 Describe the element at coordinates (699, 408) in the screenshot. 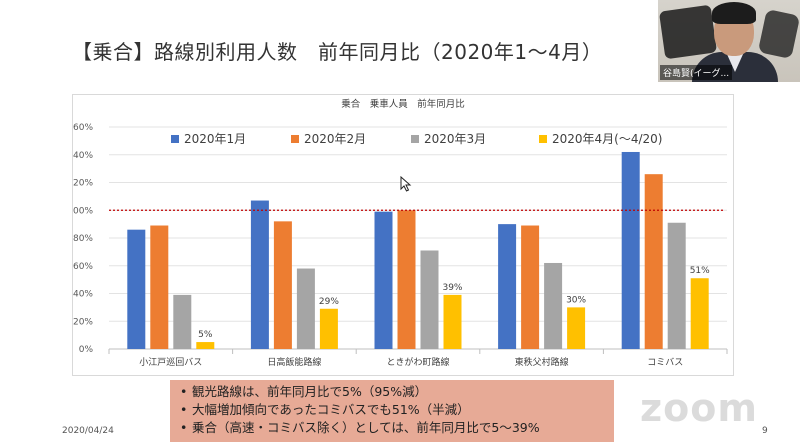

I see `zoom-watermark: zoom` at that location.